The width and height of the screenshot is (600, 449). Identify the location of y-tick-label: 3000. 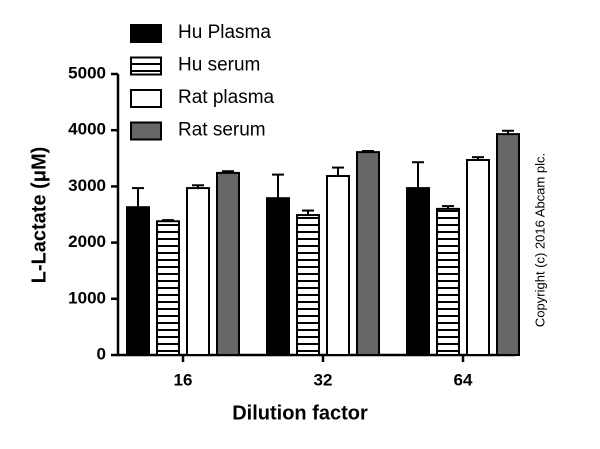
(87, 185).